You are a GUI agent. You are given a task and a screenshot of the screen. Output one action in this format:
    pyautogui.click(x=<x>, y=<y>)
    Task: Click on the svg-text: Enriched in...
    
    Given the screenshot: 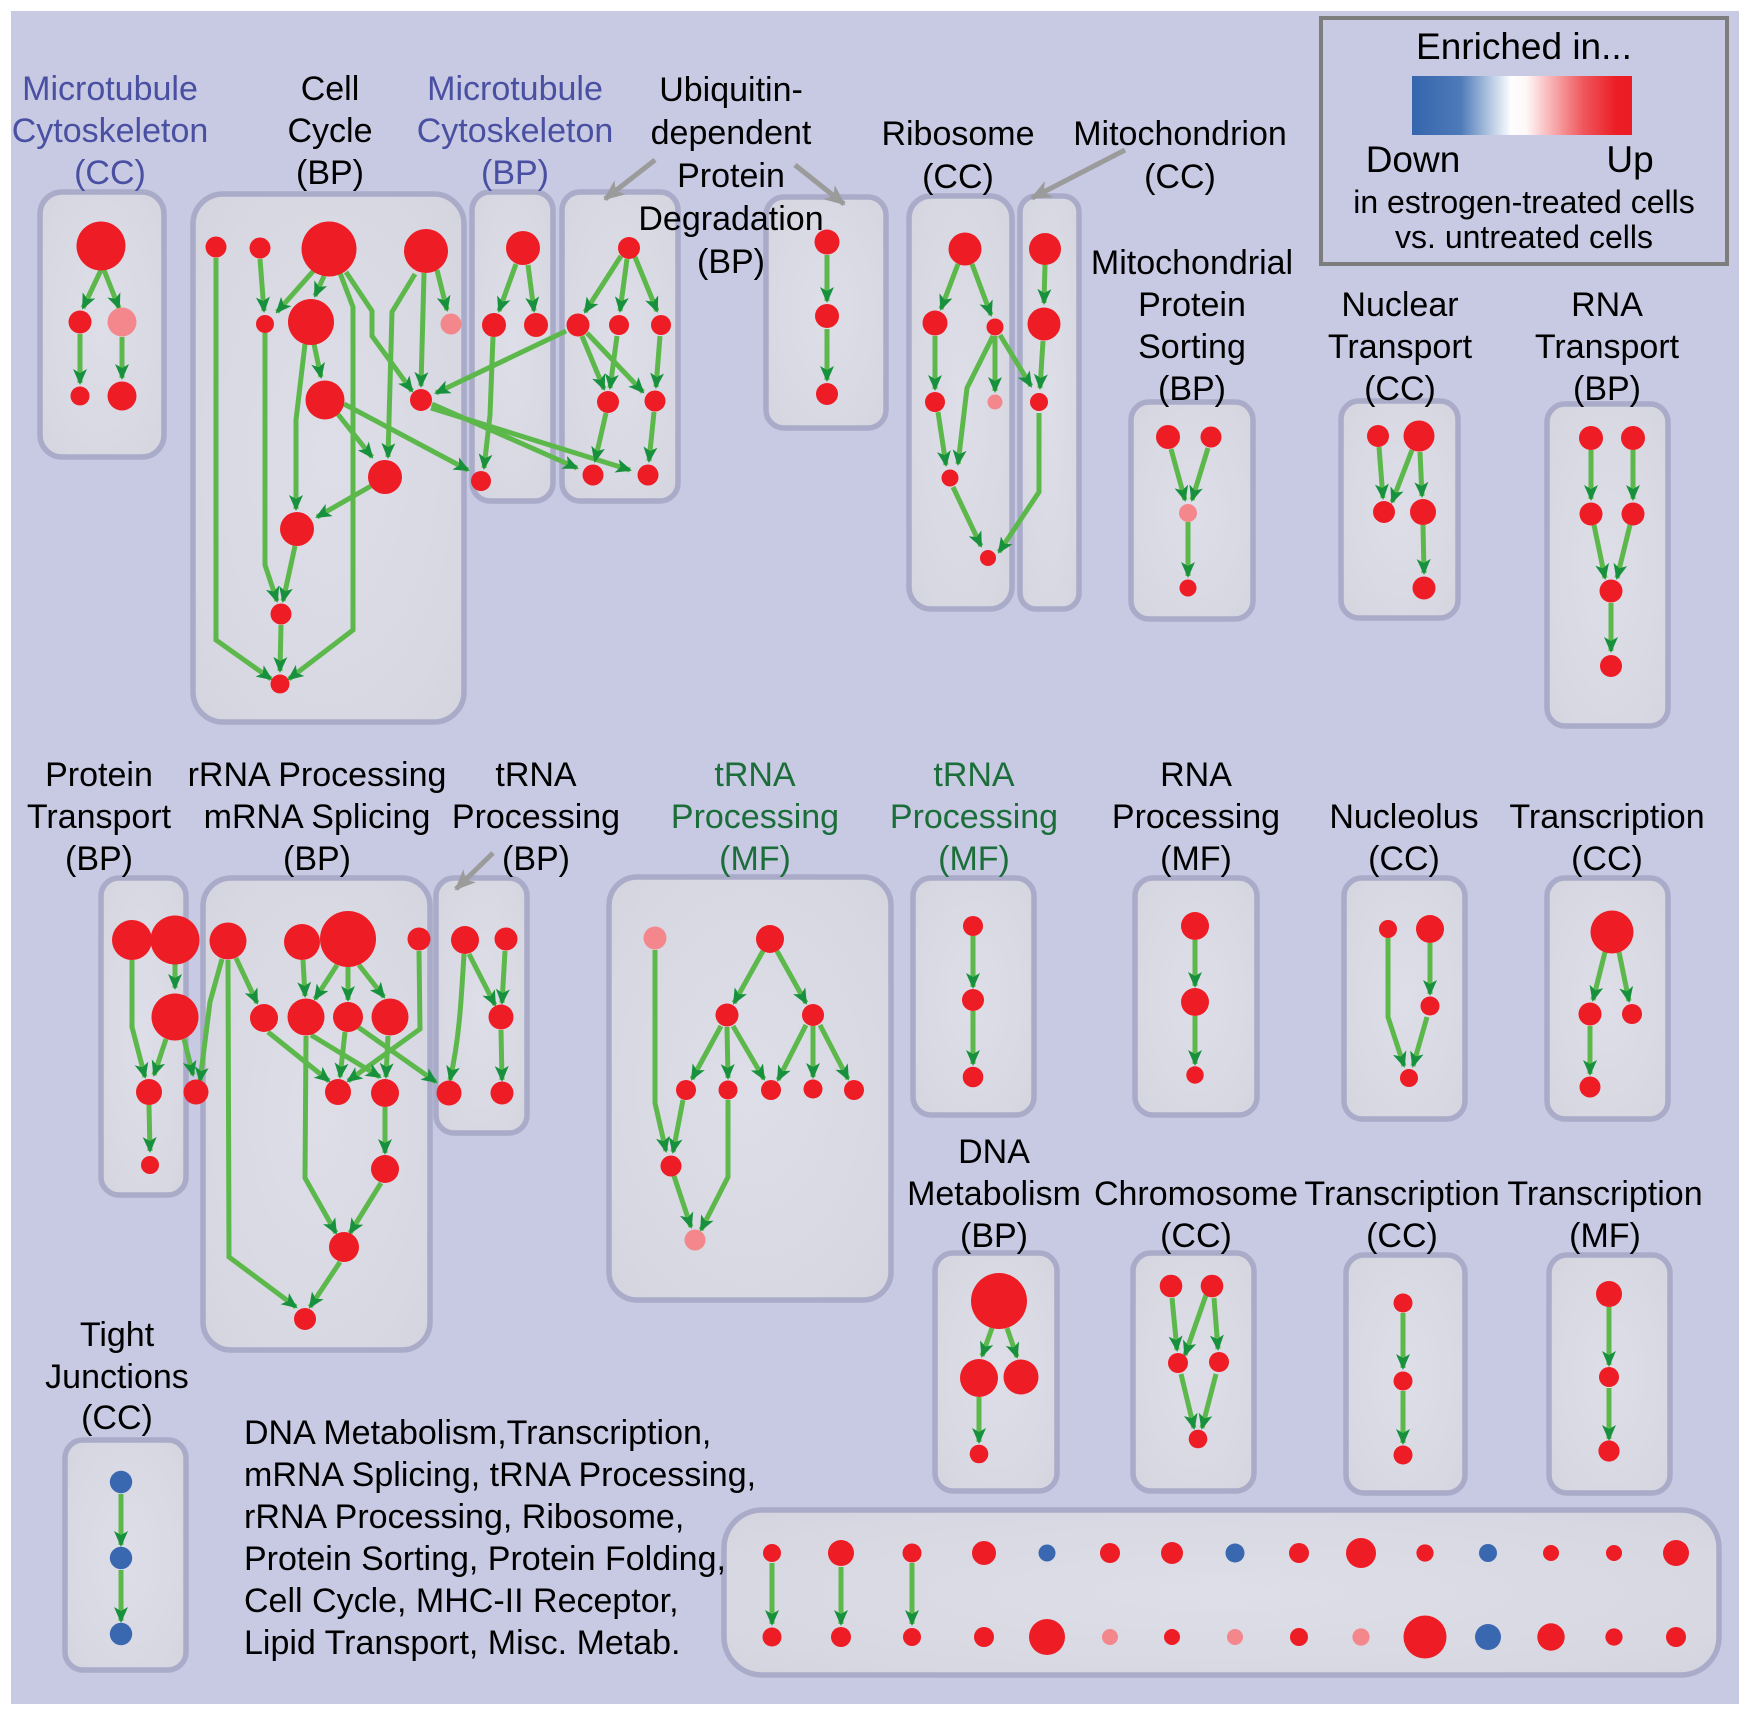 What is the action you would take?
    pyautogui.click(x=1524, y=46)
    